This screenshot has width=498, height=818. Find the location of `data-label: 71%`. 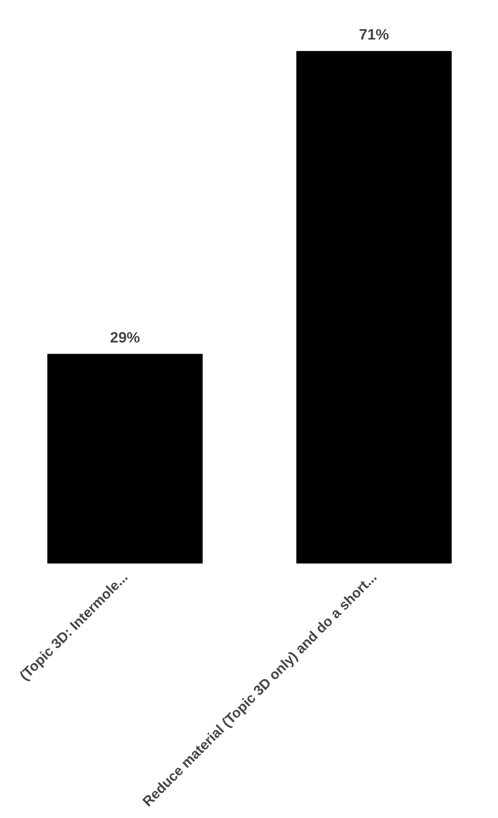

data-label: 71% is located at coordinates (374, 35).